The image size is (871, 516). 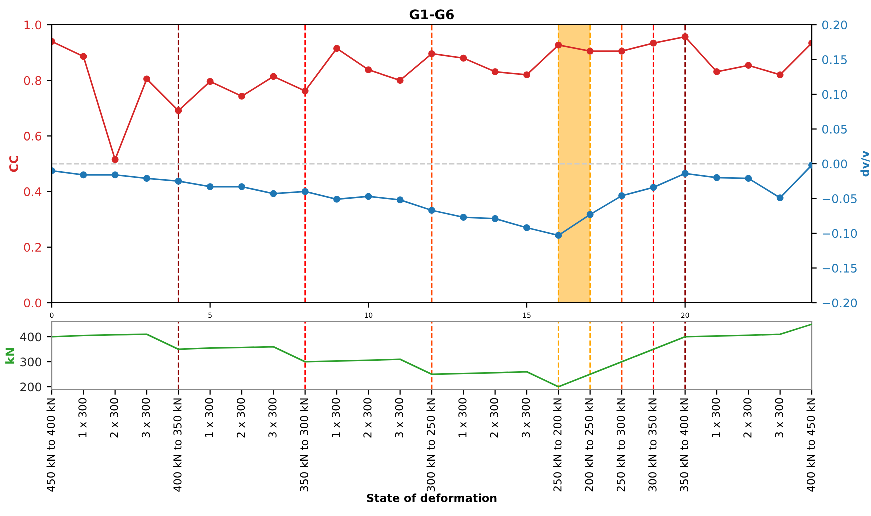 I want to click on y2-tick-label: −0.20, so click(x=840, y=303).